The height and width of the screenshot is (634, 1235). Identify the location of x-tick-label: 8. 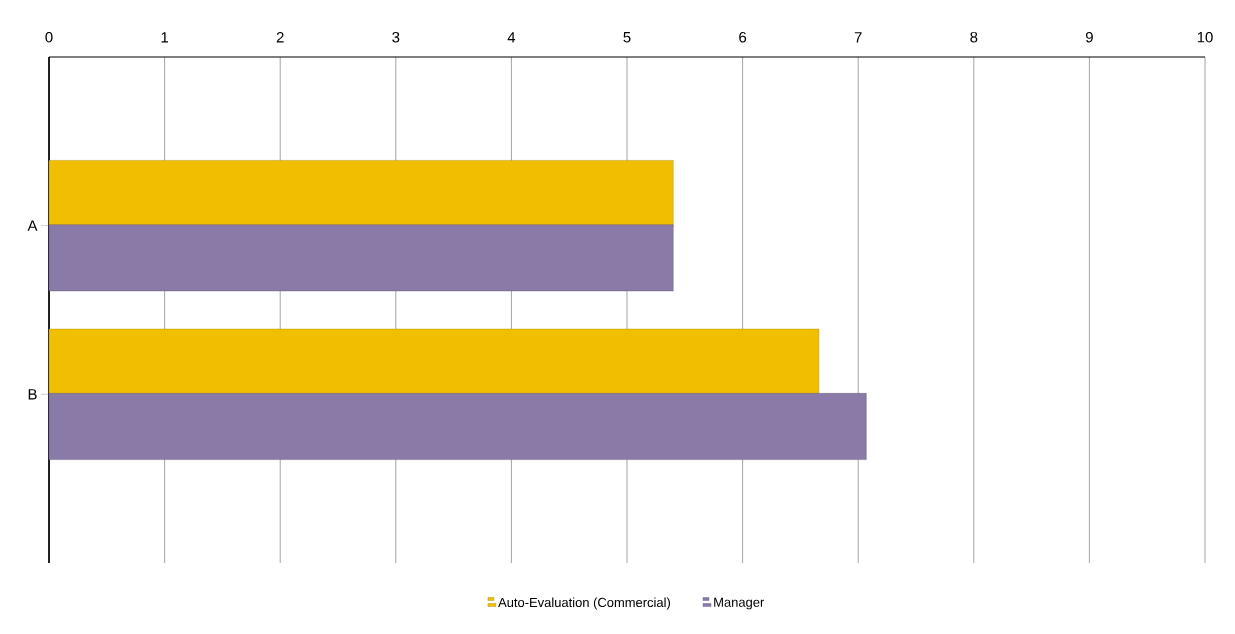
(974, 37).